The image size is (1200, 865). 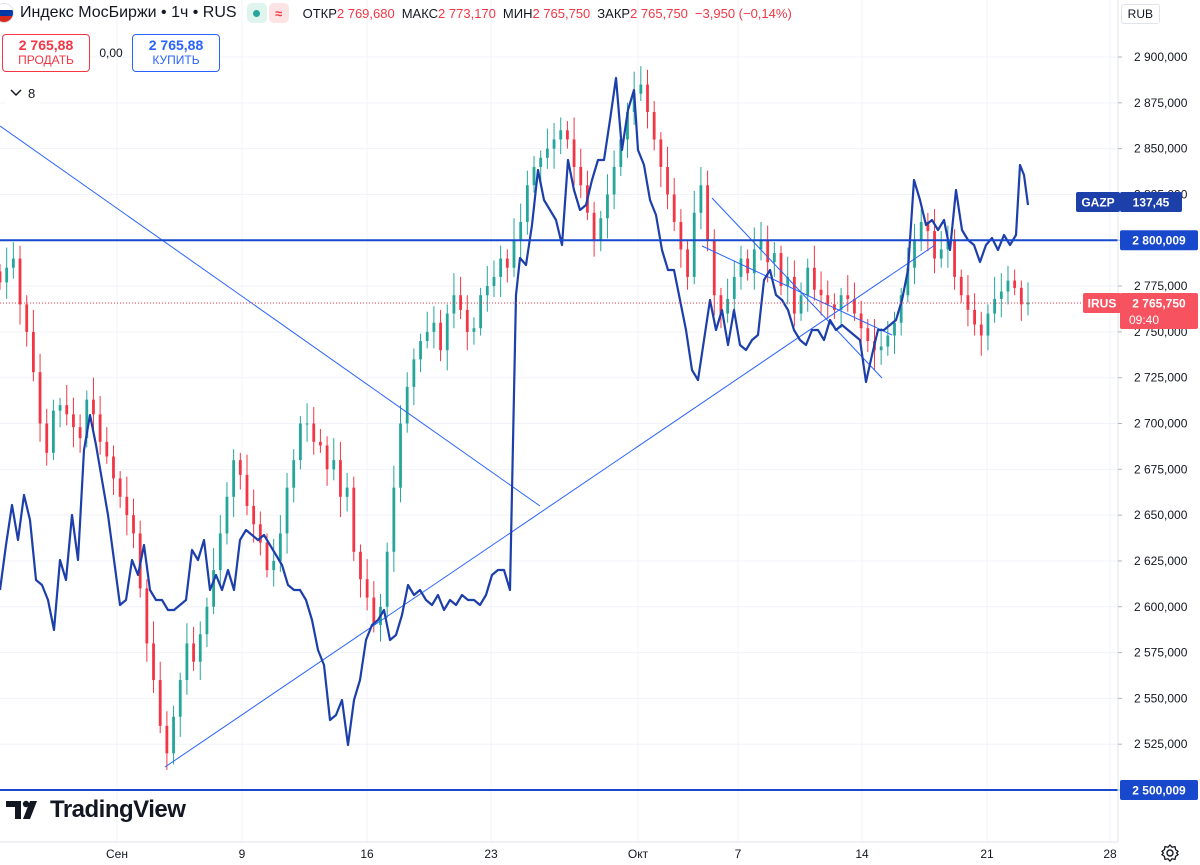 What do you see at coordinates (1159, 311) in the screenshot?
I see `irus-value-bg` at bounding box center [1159, 311].